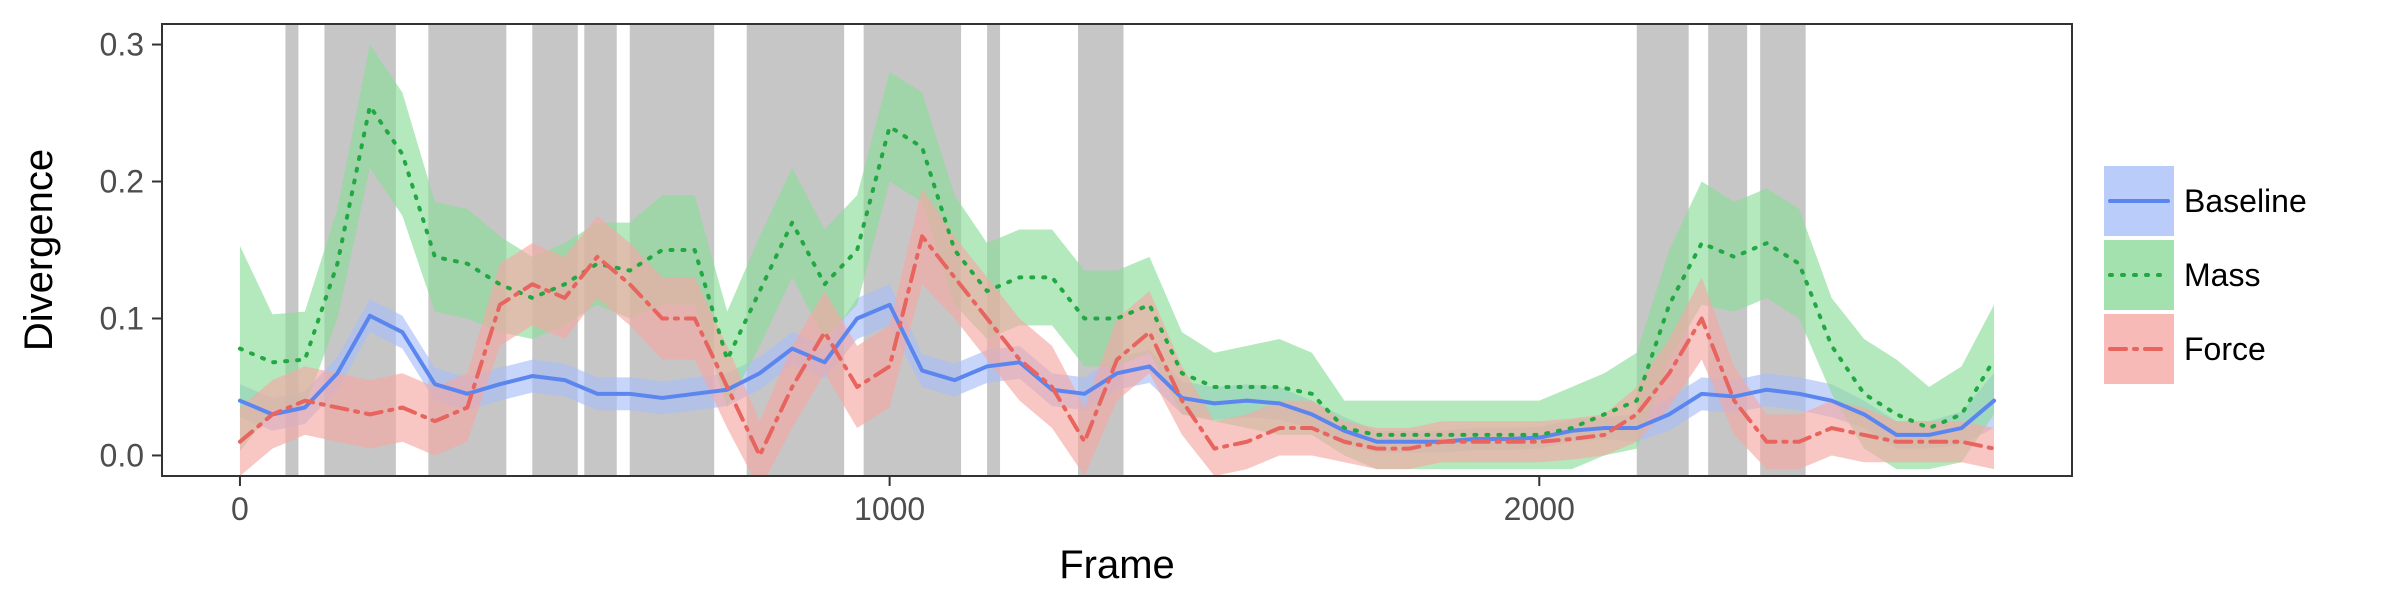  What do you see at coordinates (131, 250) in the screenshot?
I see `y-axis: 0.0 0.1 0.2 0.3` at bounding box center [131, 250].